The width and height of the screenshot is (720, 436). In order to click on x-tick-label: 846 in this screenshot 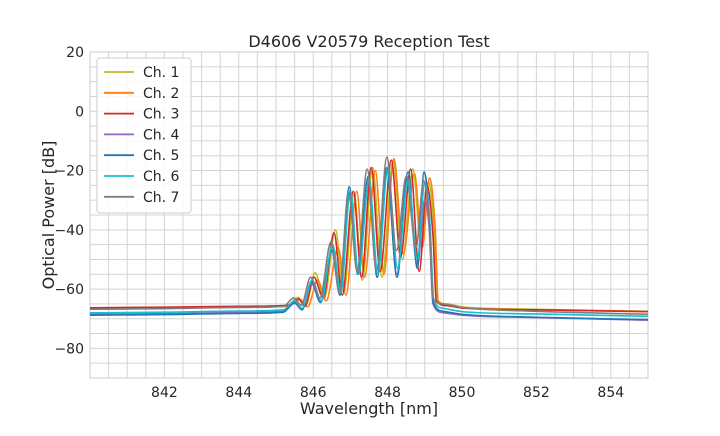, I will do `click(313, 393)`.